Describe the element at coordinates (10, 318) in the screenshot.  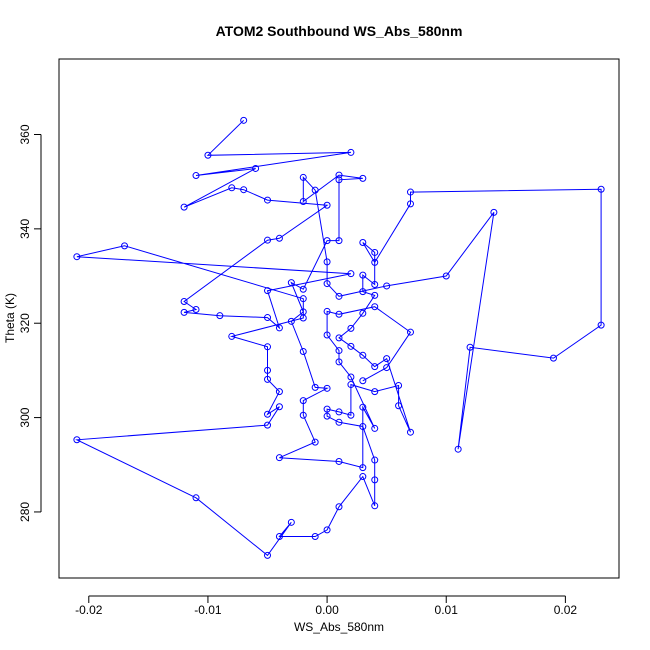
I see `y-axis-label: Theta (K)` at that location.